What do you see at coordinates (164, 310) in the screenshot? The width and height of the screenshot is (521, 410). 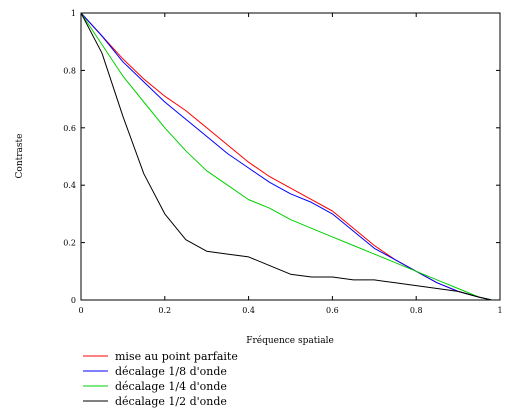 I see `x-tick-label: 0.2` at bounding box center [164, 310].